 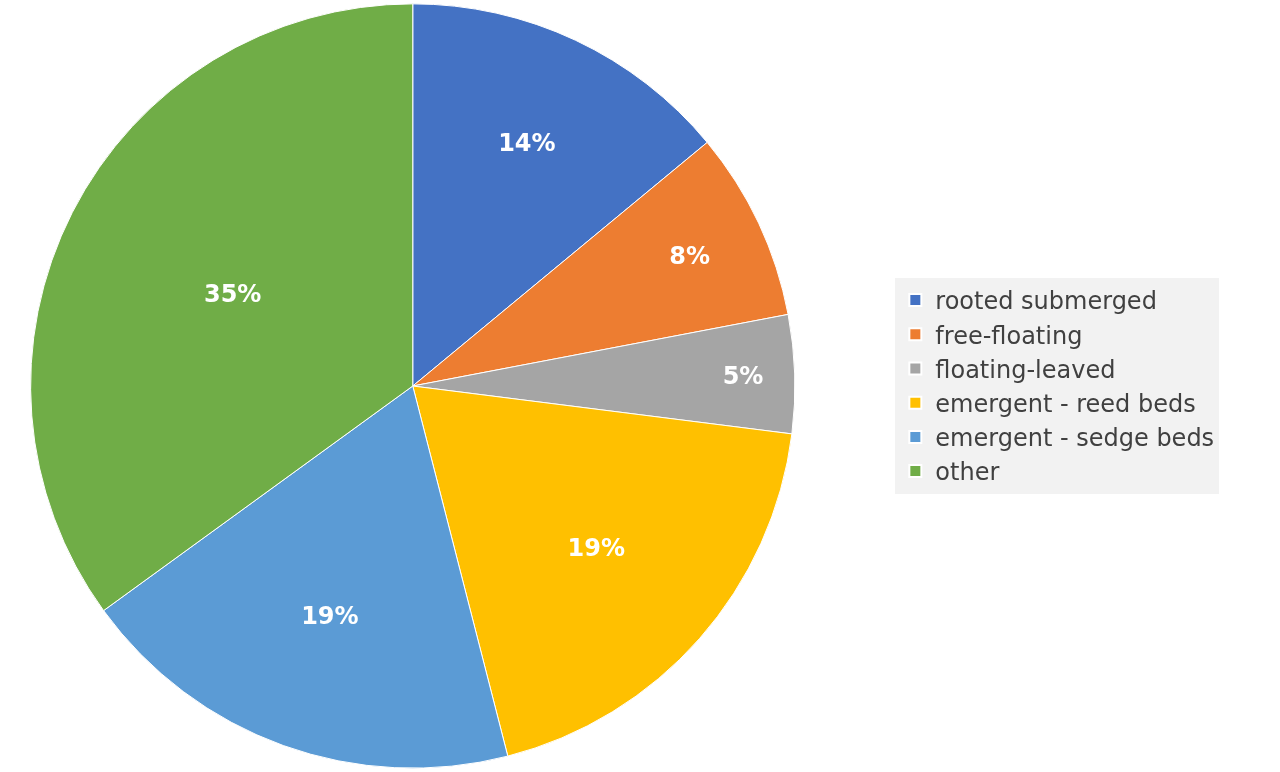 What do you see at coordinates (690, 255) in the screenshot?
I see `data-label: 8%` at bounding box center [690, 255].